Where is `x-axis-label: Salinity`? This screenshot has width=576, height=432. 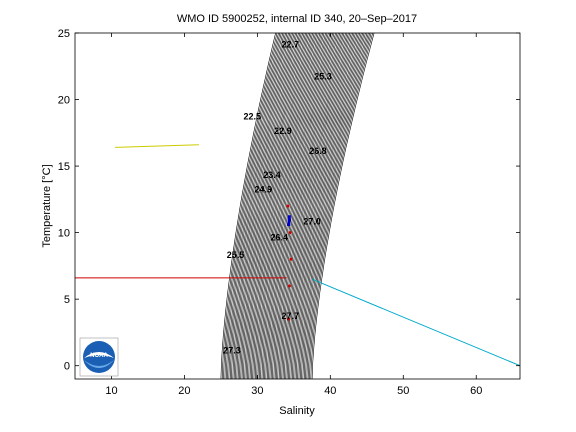 x-axis-label: Salinity is located at coordinates (297, 411).